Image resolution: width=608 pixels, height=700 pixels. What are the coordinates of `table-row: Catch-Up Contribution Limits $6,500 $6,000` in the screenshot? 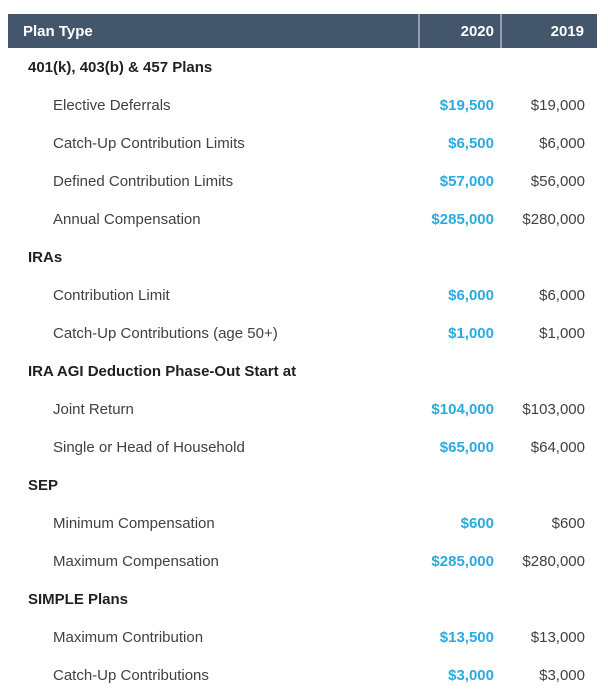 It's located at (302, 143).